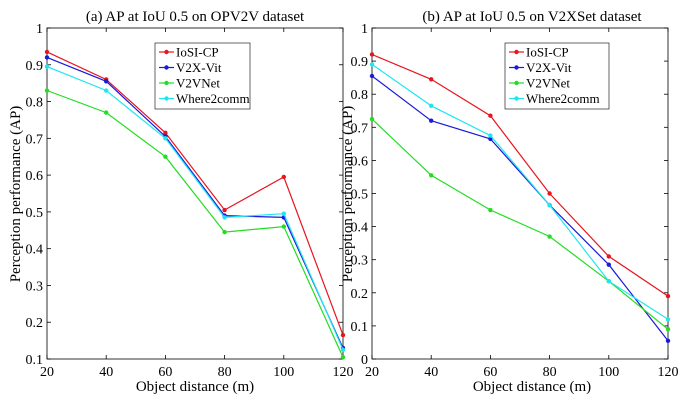 The width and height of the screenshot is (682, 398). I want to click on y-tick-label: 0.4, so click(360, 228).